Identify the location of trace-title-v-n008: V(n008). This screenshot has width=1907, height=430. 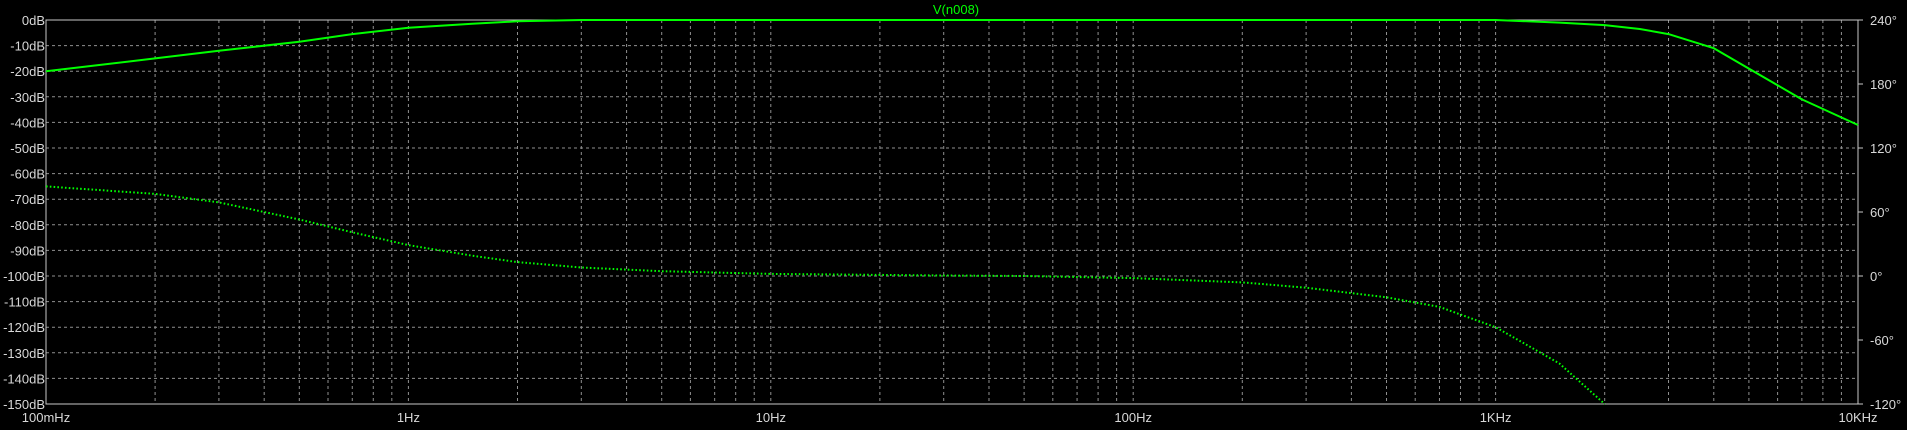
(956, 9).